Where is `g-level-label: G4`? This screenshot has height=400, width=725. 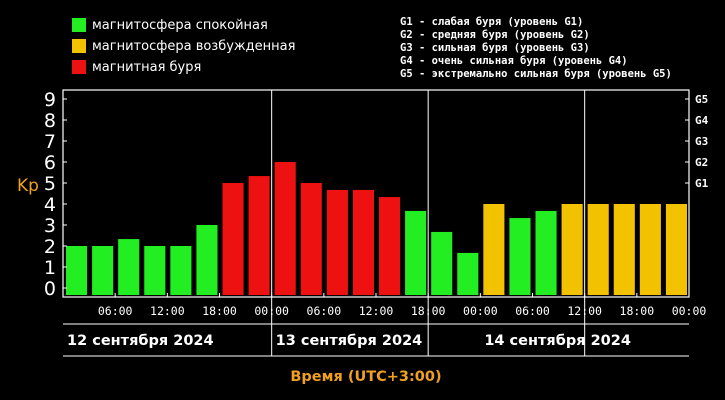 g-level-label: G4 is located at coordinates (702, 120).